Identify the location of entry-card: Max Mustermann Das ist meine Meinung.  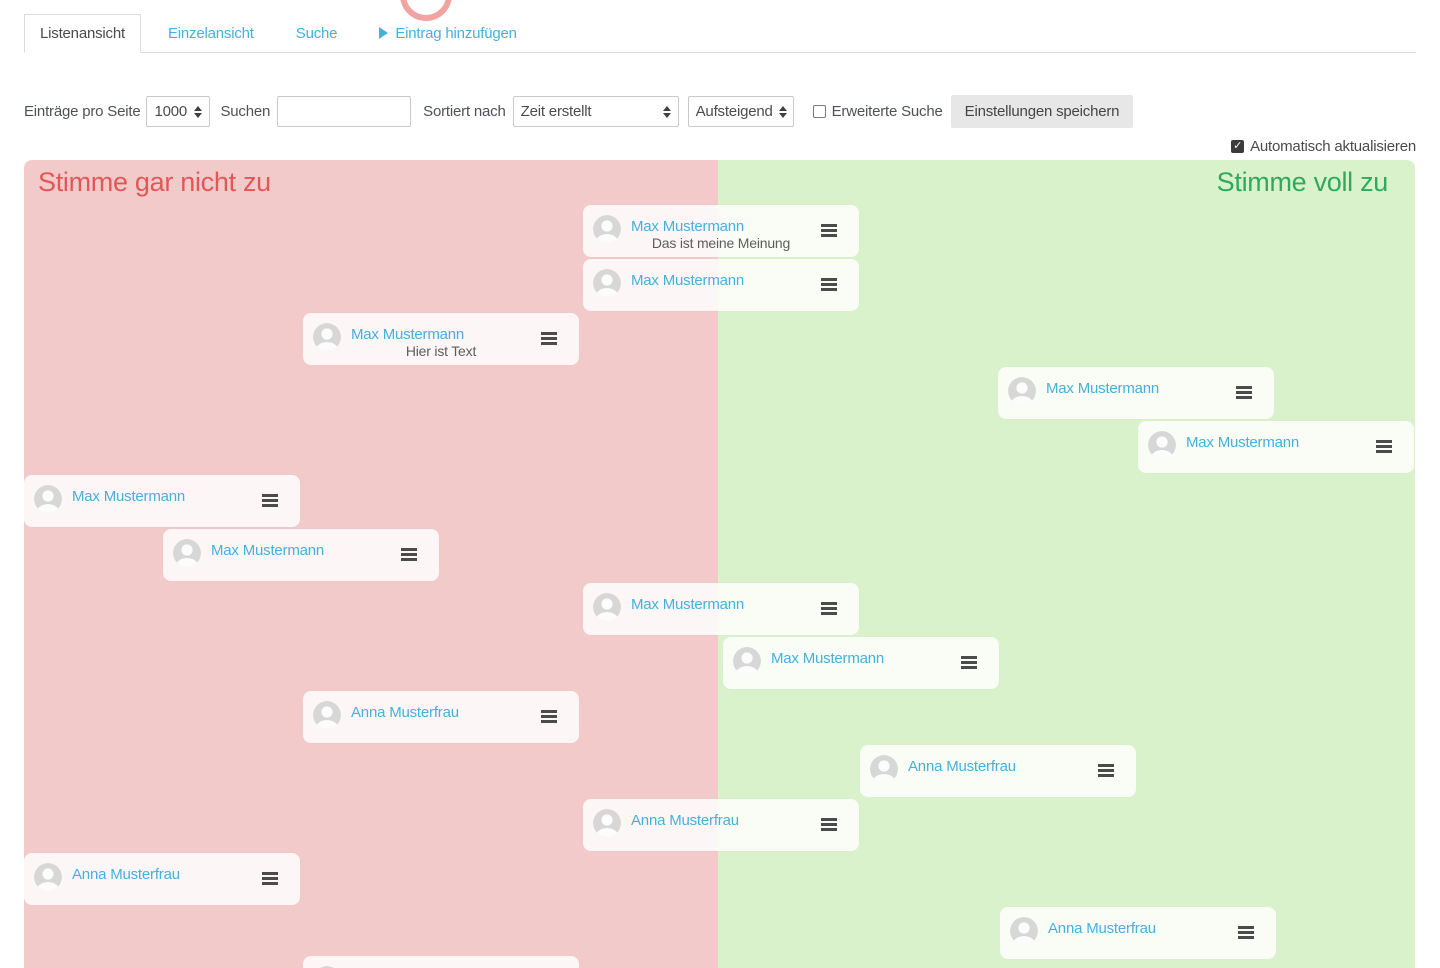
(721, 231).